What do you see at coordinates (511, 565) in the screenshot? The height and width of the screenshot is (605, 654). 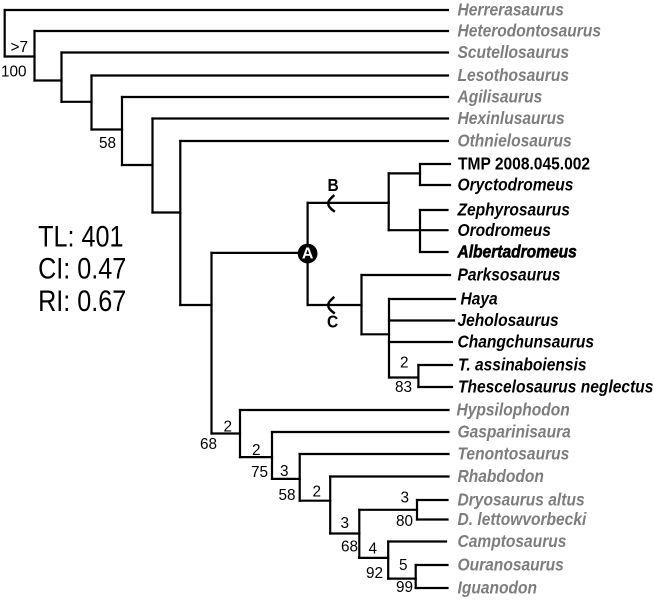 I see `svg-text: Ouranosaurus` at bounding box center [511, 565].